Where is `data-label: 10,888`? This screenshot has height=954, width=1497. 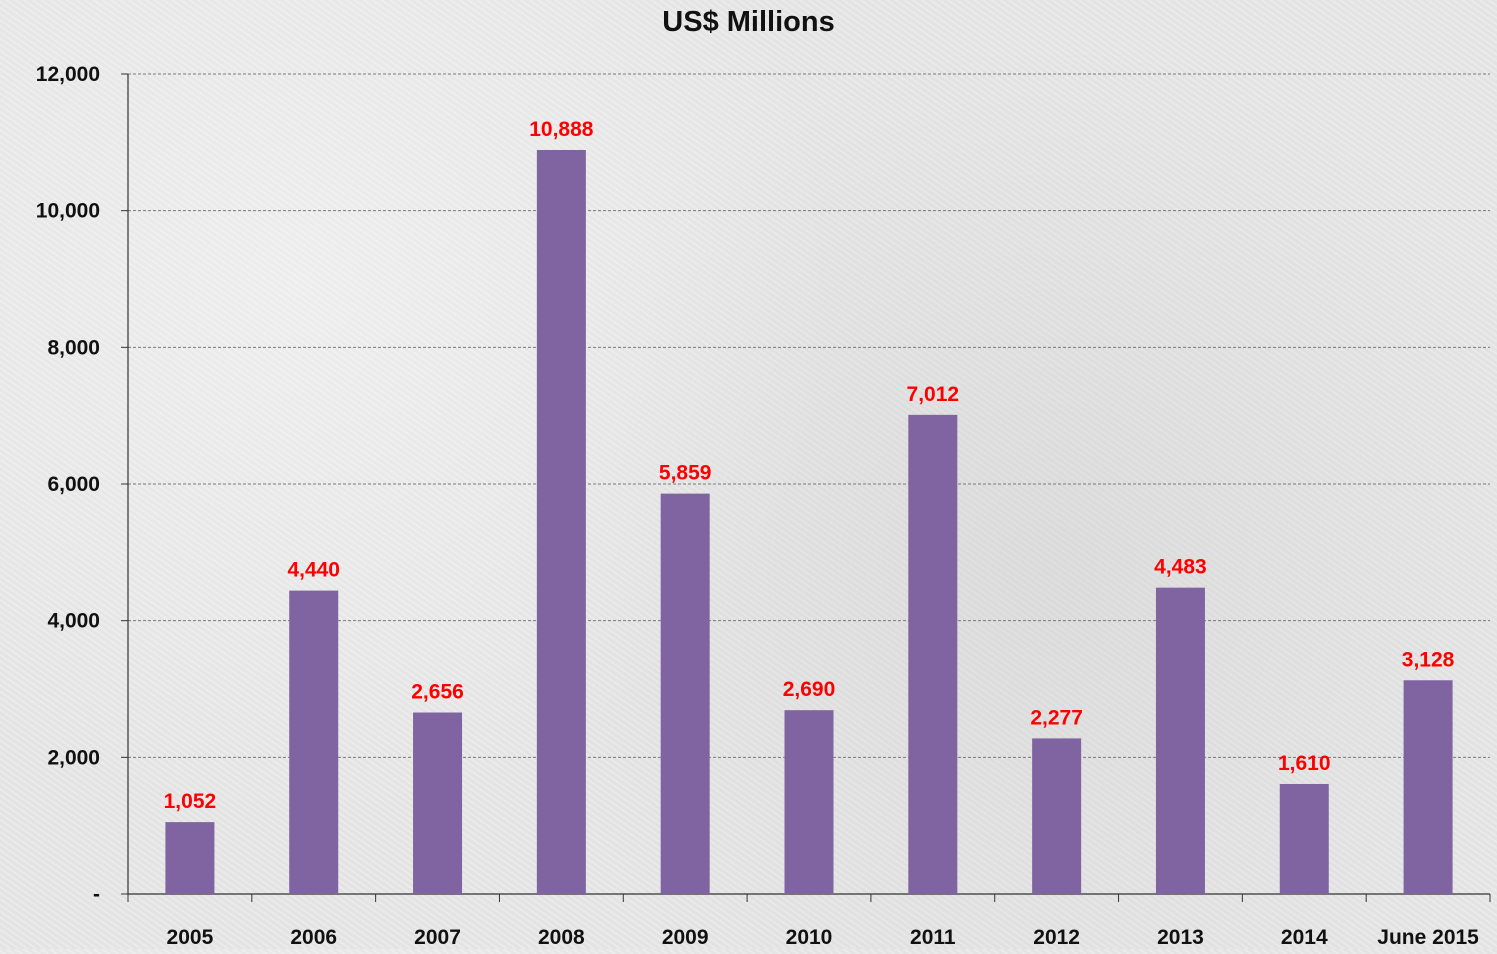 data-label: 10,888 is located at coordinates (561, 129).